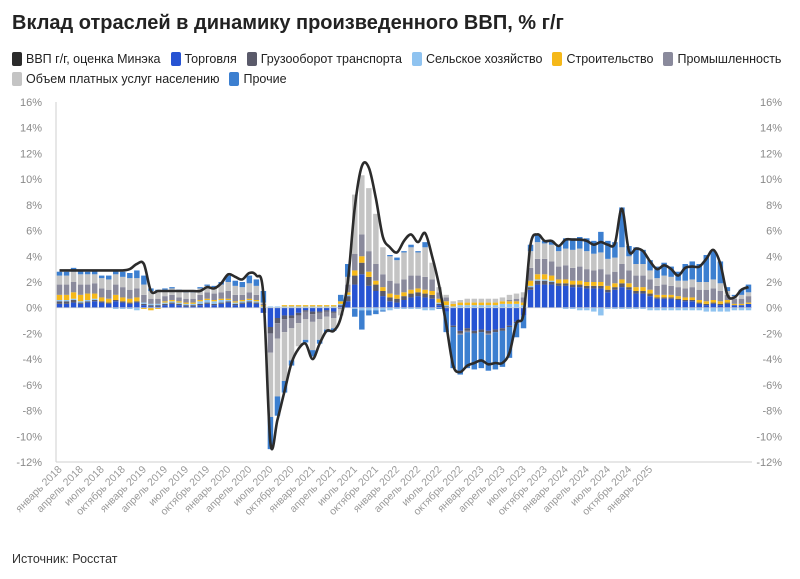  Describe the element at coordinates (34, 283) in the screenshot. I see `y-tick-label-left: 2%` at that location.